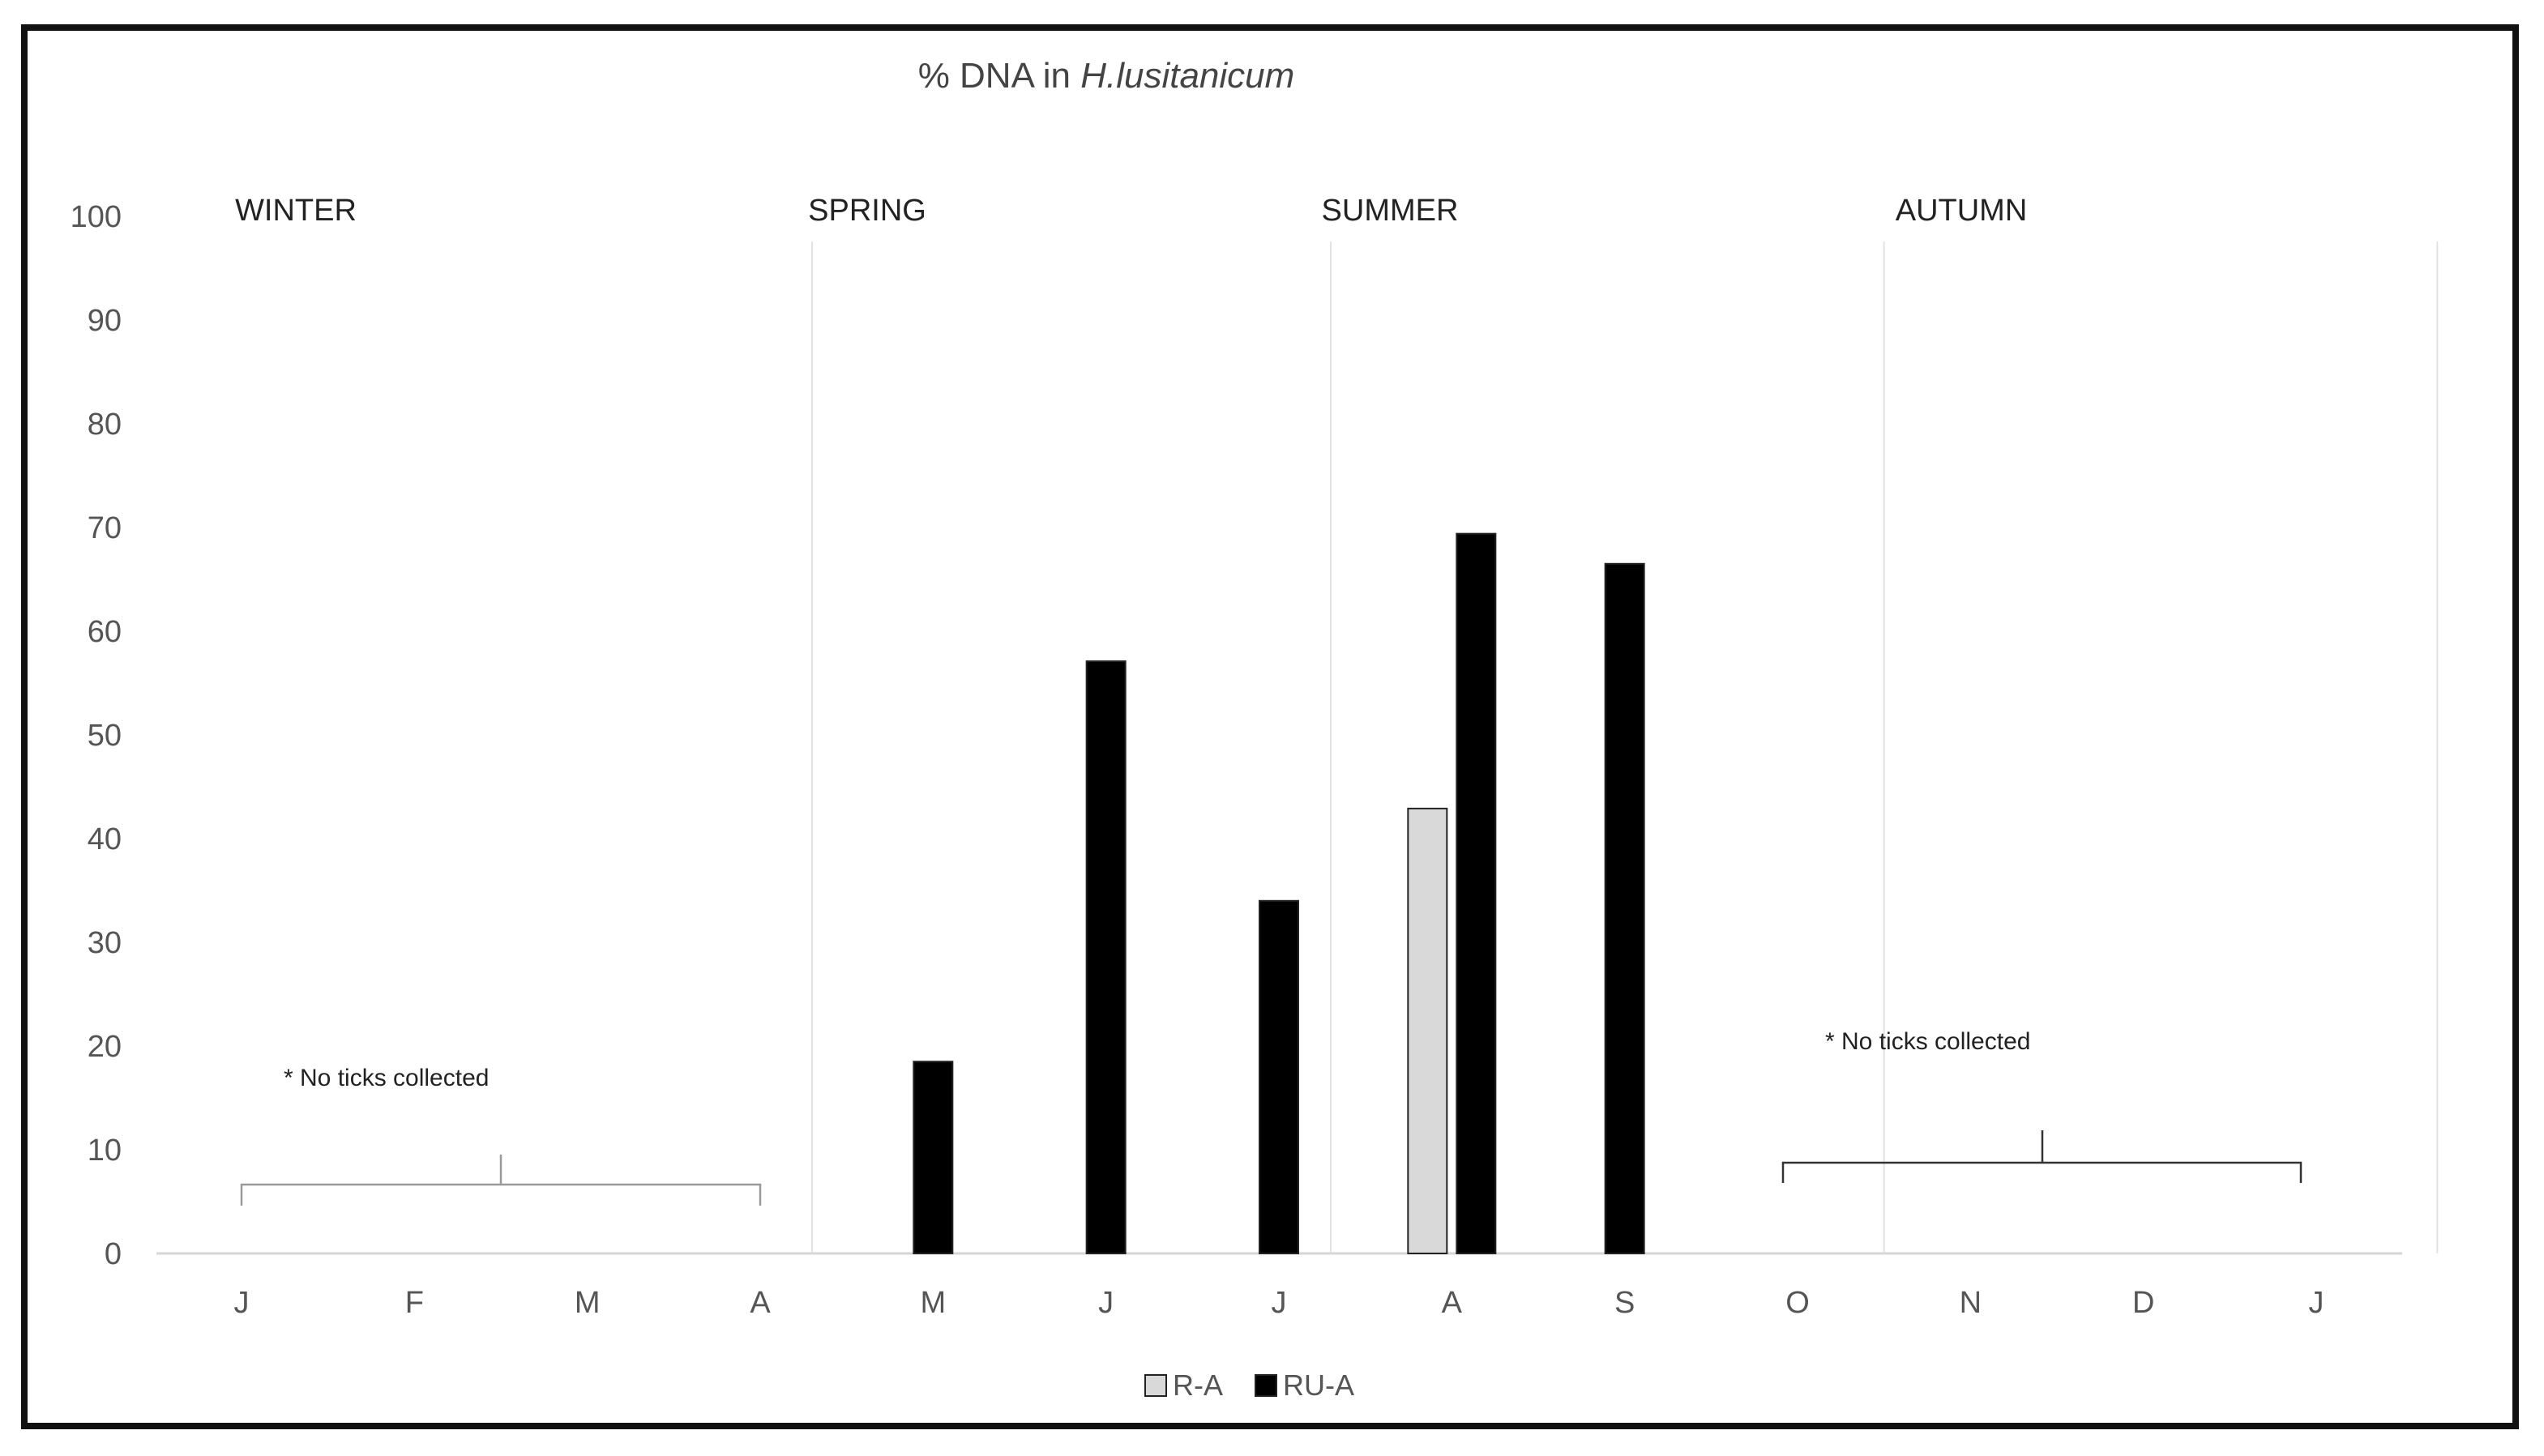 Image resolution: width=2544 pixels, height=1456 pixels. I want to click on season-label: WINTER, so click(296, 211).